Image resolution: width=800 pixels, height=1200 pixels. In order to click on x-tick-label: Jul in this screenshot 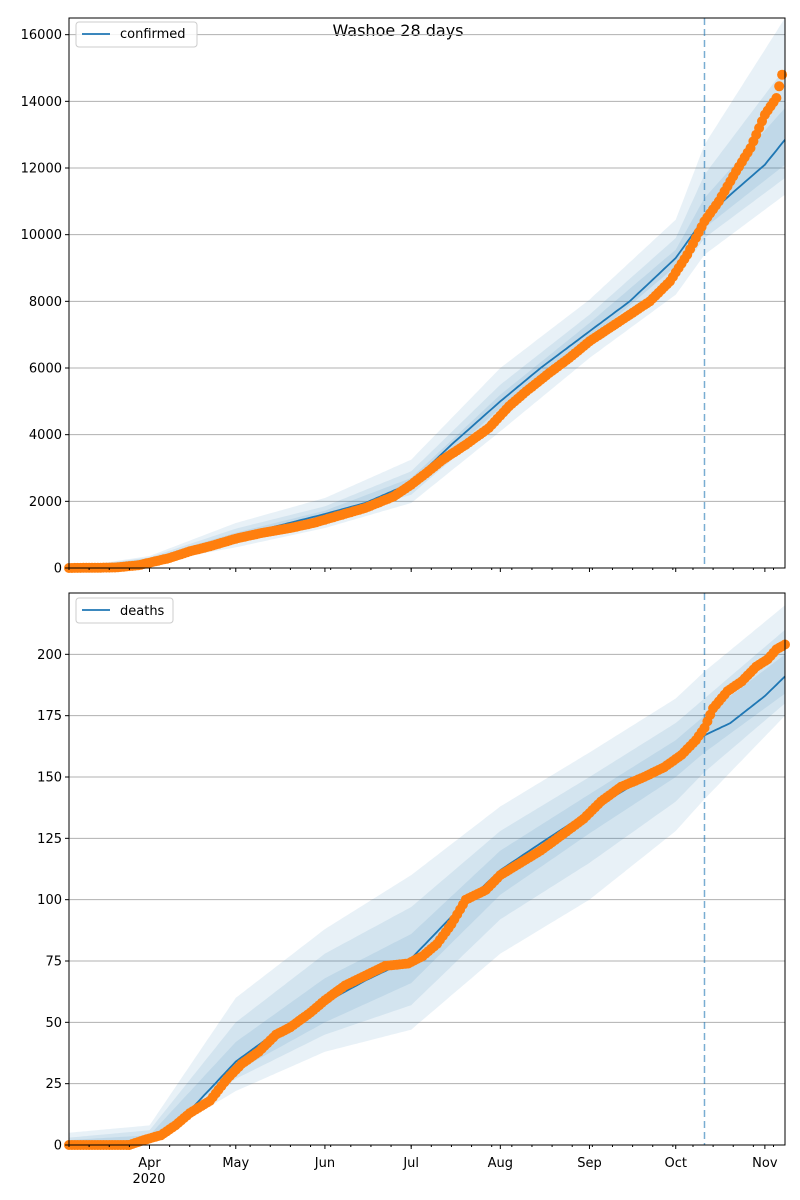, I will do `click(410, 1163)`.